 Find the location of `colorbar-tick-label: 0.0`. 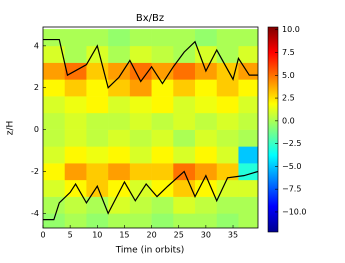

colorbar-tick-label: 0.0 is located at coordinates (288, 120).